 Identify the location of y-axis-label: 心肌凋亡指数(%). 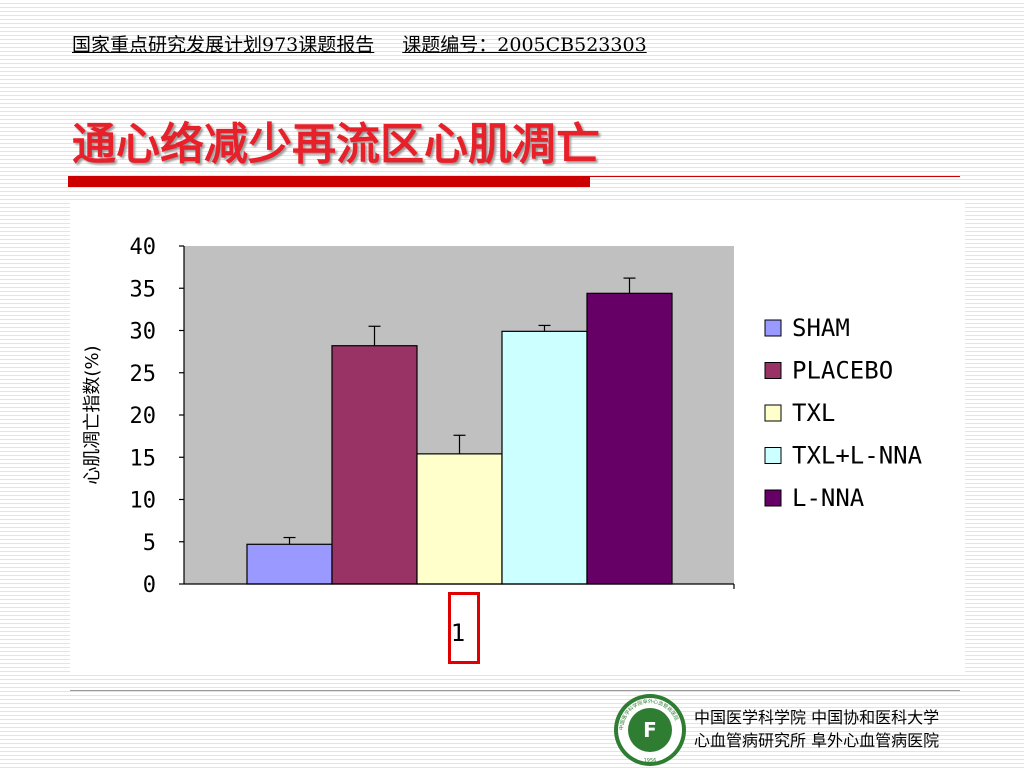
(92, 414).